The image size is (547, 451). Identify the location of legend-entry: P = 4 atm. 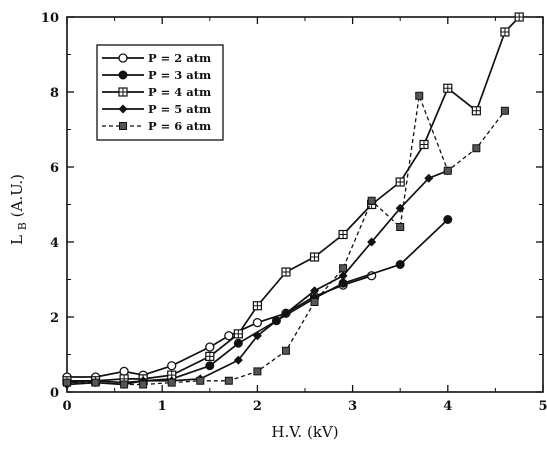
(156, 92).